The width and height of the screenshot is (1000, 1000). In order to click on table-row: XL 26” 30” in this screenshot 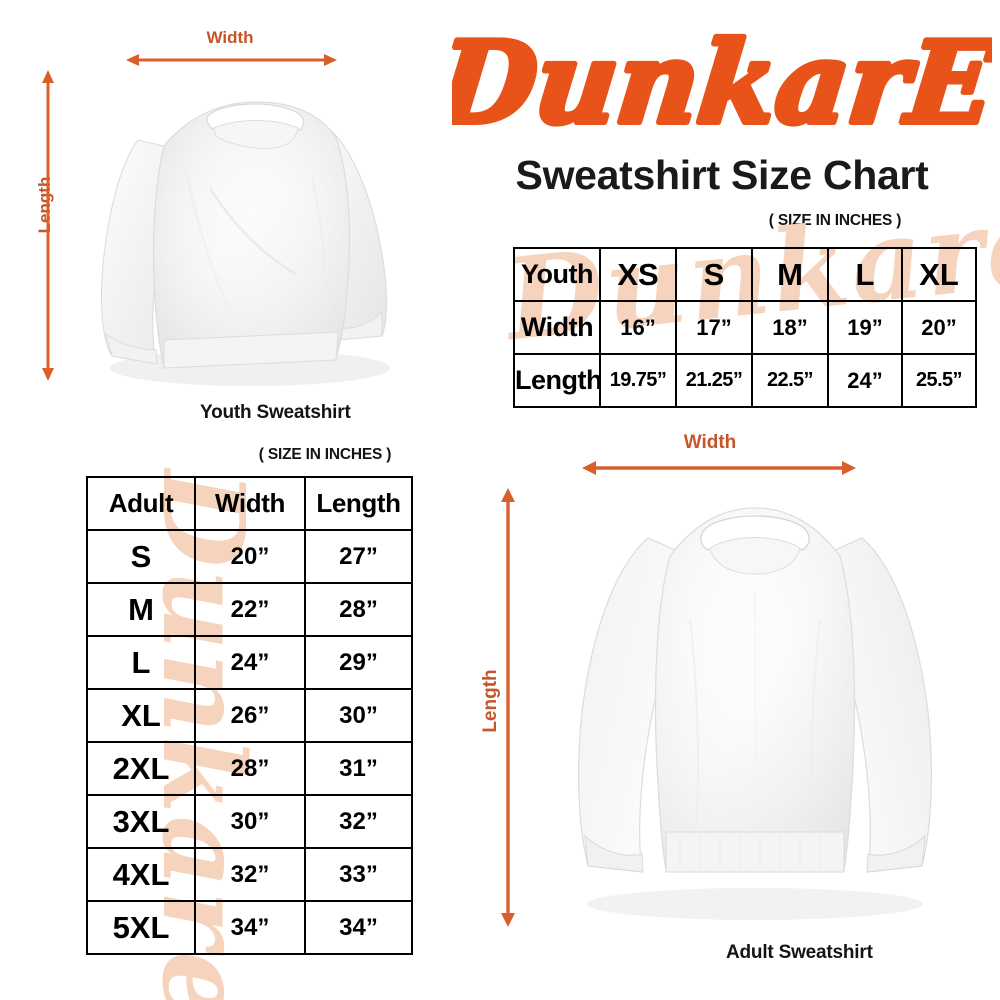, I will do `click(249, 715)`.